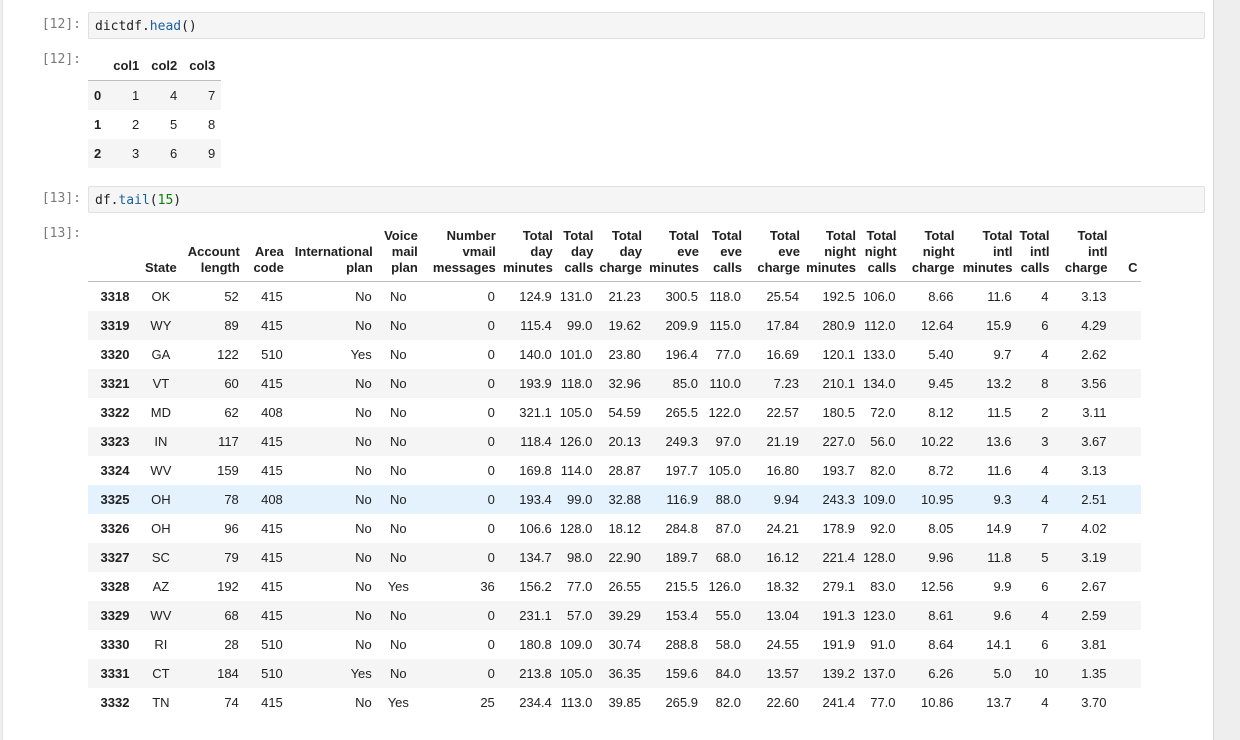 This screenshot has width=1240, height=740. I want to click on column-header-line: day, so click(582, 251).